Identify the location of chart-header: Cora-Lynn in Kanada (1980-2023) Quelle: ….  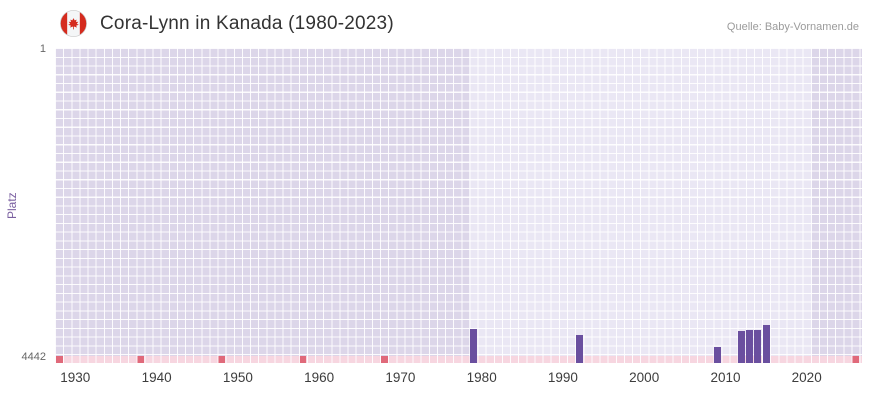
(459, 23).